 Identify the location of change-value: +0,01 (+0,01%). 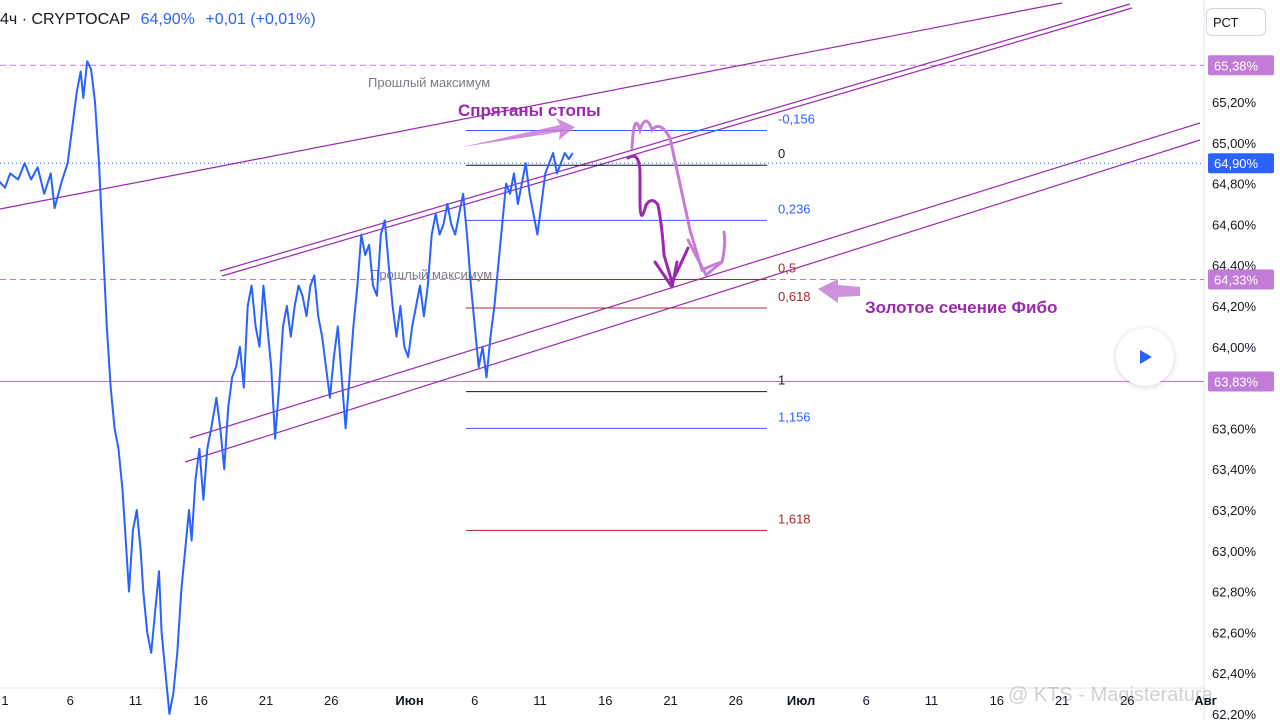
(260, 19).